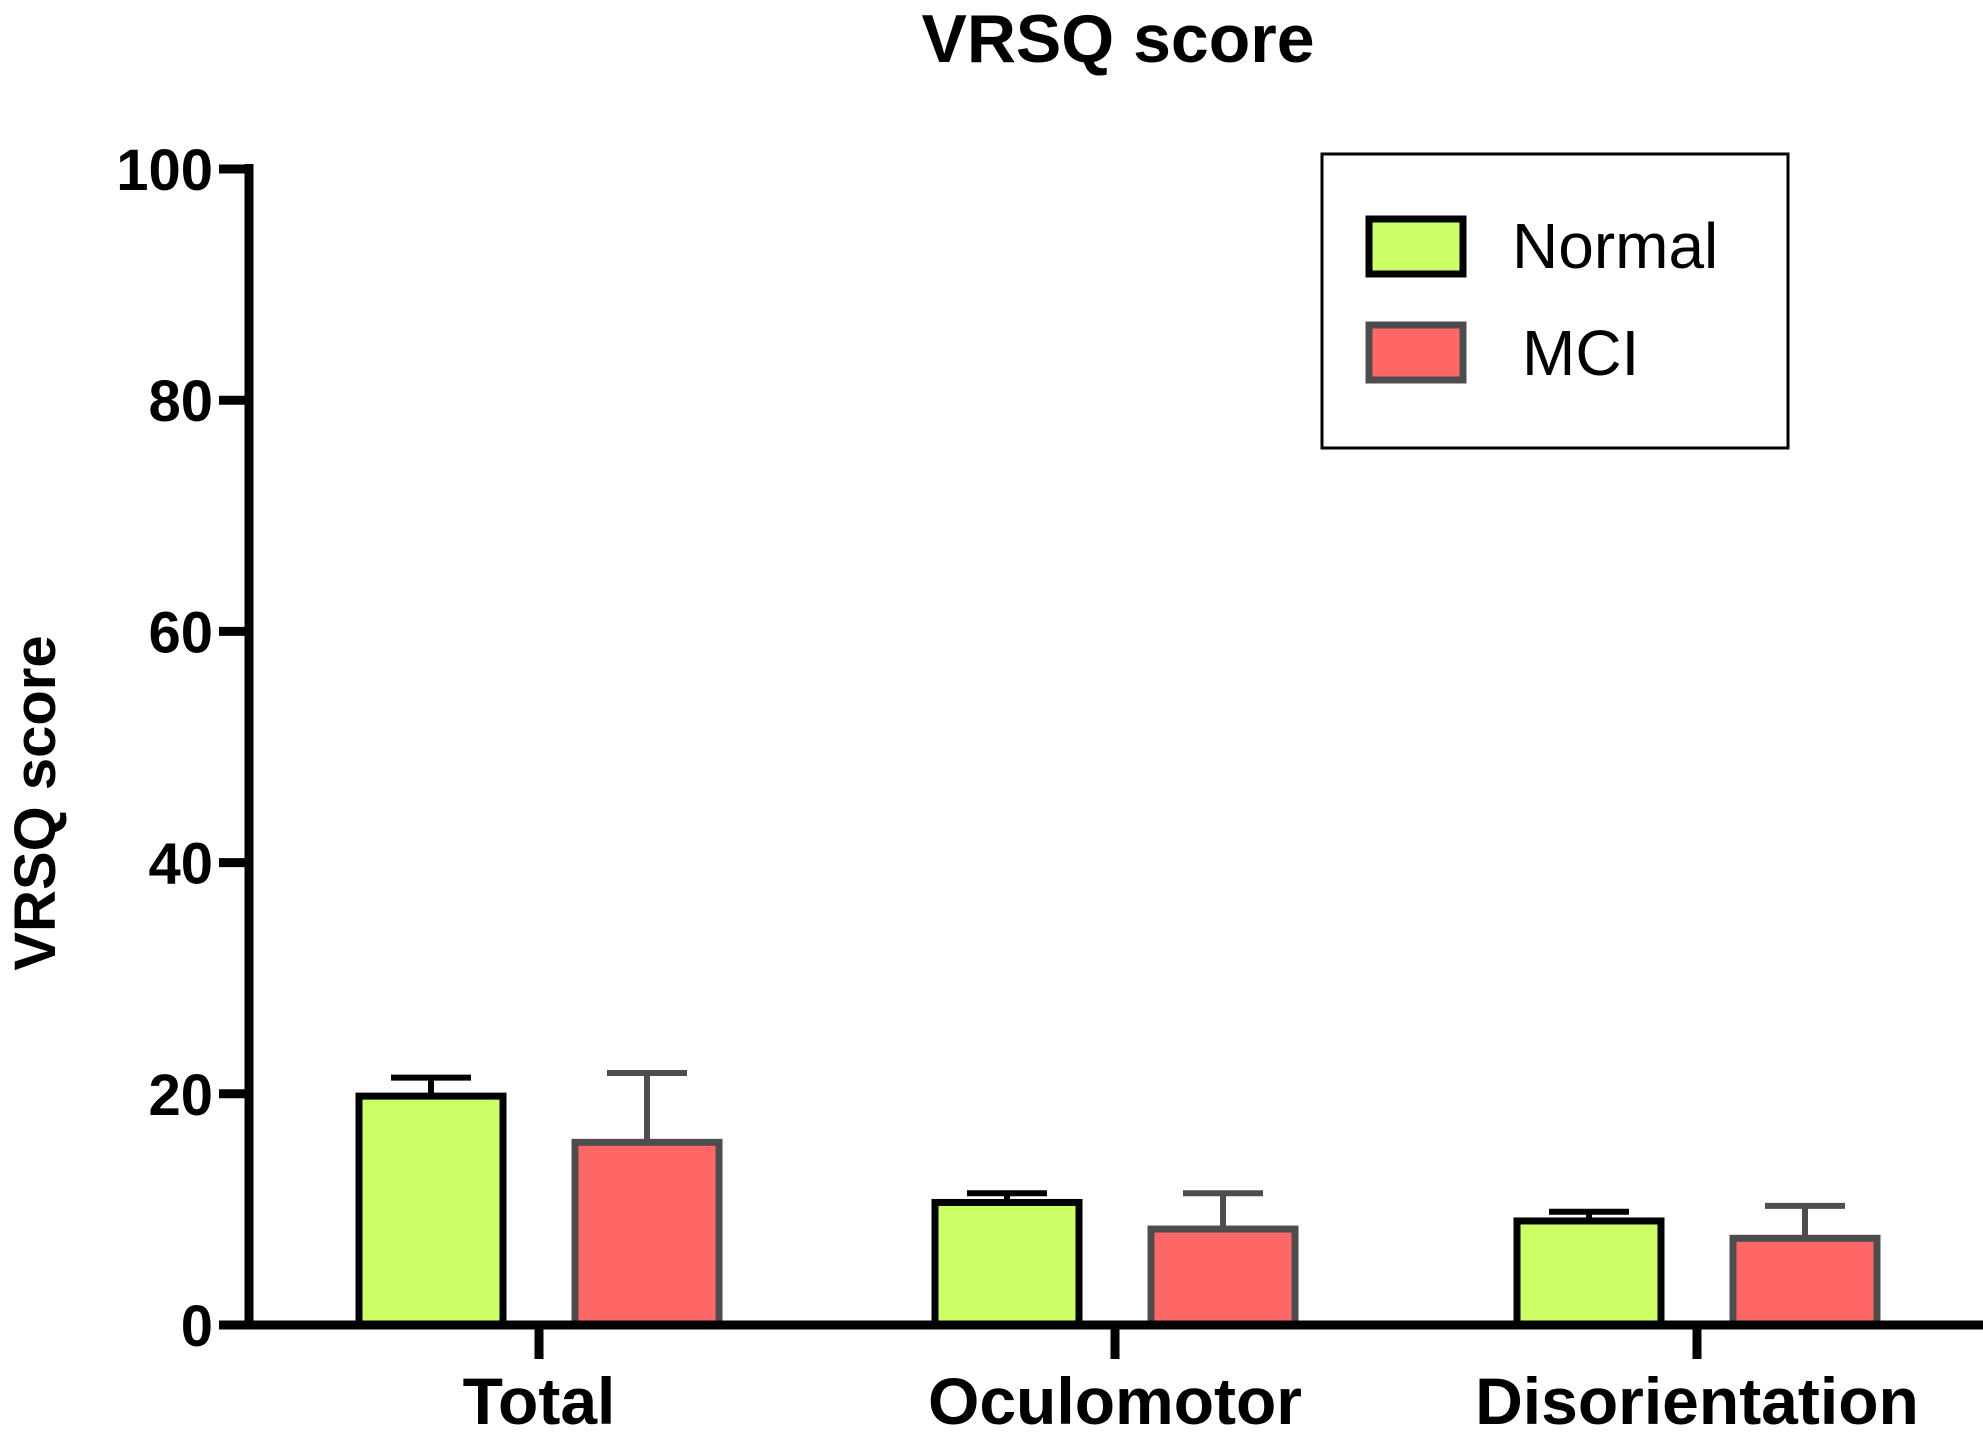  What do you see at coordinates (1615, 246) in the screenshot?
I see `legend-label-normal: Normal` at bounding box center [1615, 246].